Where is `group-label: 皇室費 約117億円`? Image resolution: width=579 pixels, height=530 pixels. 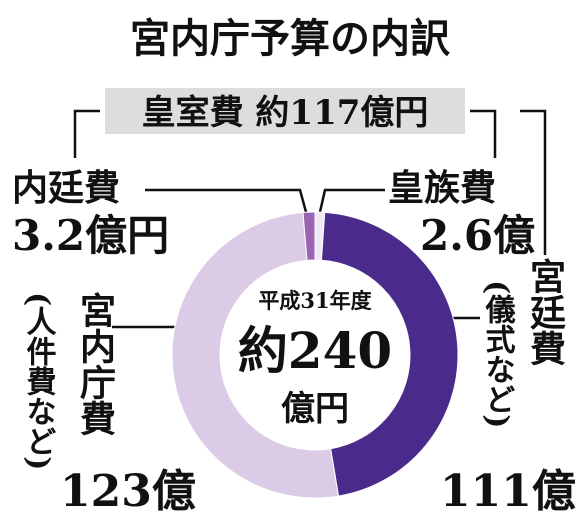
group-label: 皇室費 約117億円 is located at coordinates (285, 113).